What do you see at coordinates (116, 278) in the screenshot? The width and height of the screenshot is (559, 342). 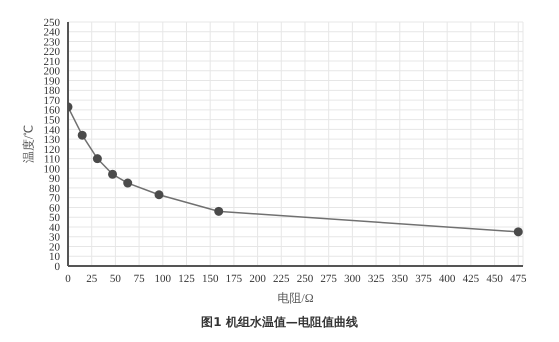 I see `x-tick-label: 50` at bounding box center [116, 278].